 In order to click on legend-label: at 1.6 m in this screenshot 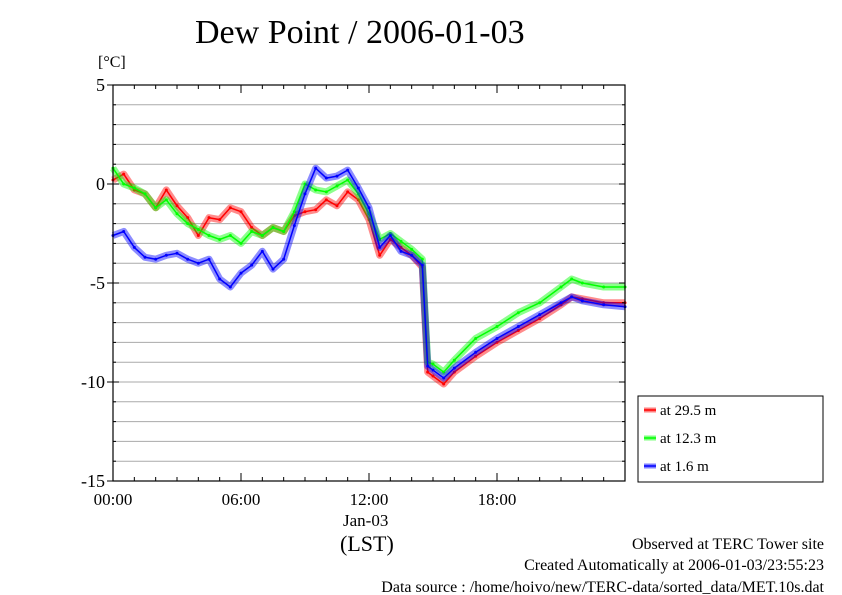, I will do `click(684, 467)`.